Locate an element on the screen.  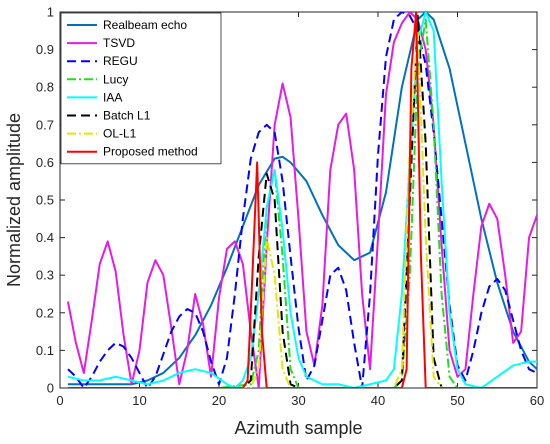
y-axis-title: Normalized amplitude is located at coordinates (14, 200).